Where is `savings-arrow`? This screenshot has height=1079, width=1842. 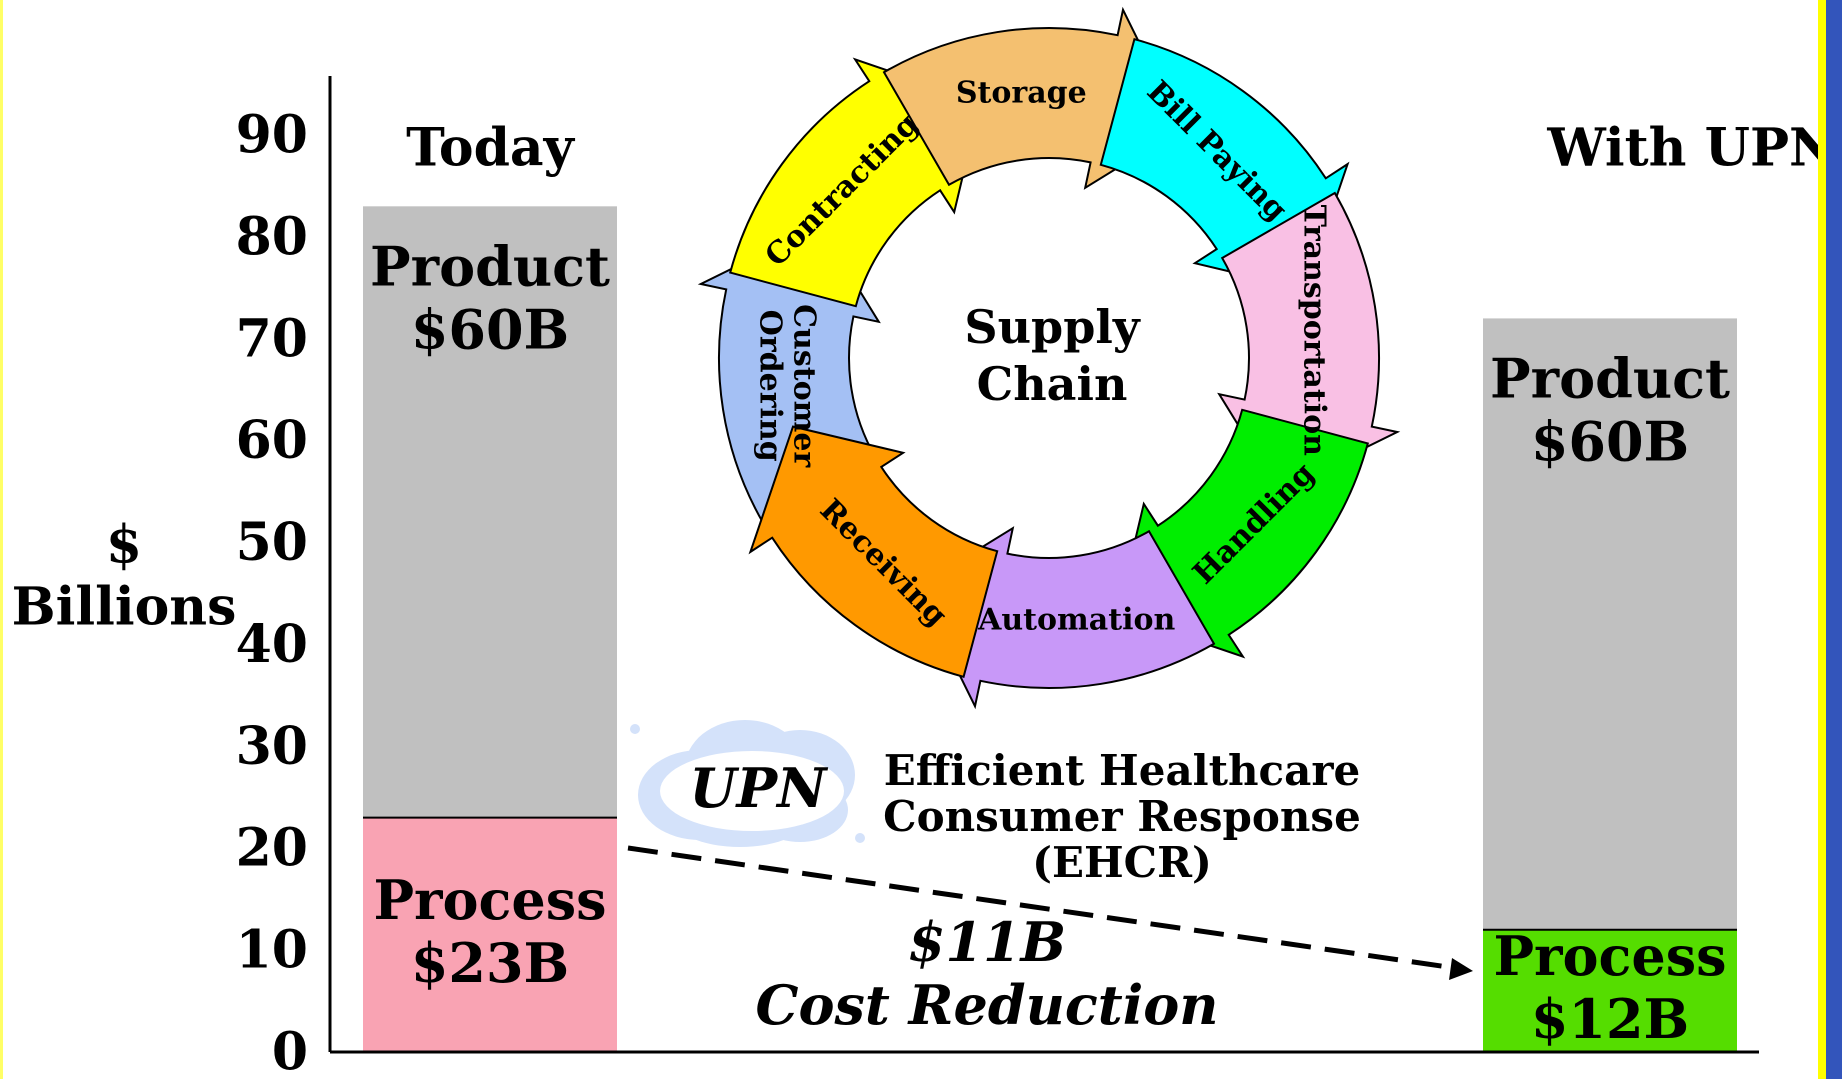 savings-arrow is located at coordinates (1041, 908).